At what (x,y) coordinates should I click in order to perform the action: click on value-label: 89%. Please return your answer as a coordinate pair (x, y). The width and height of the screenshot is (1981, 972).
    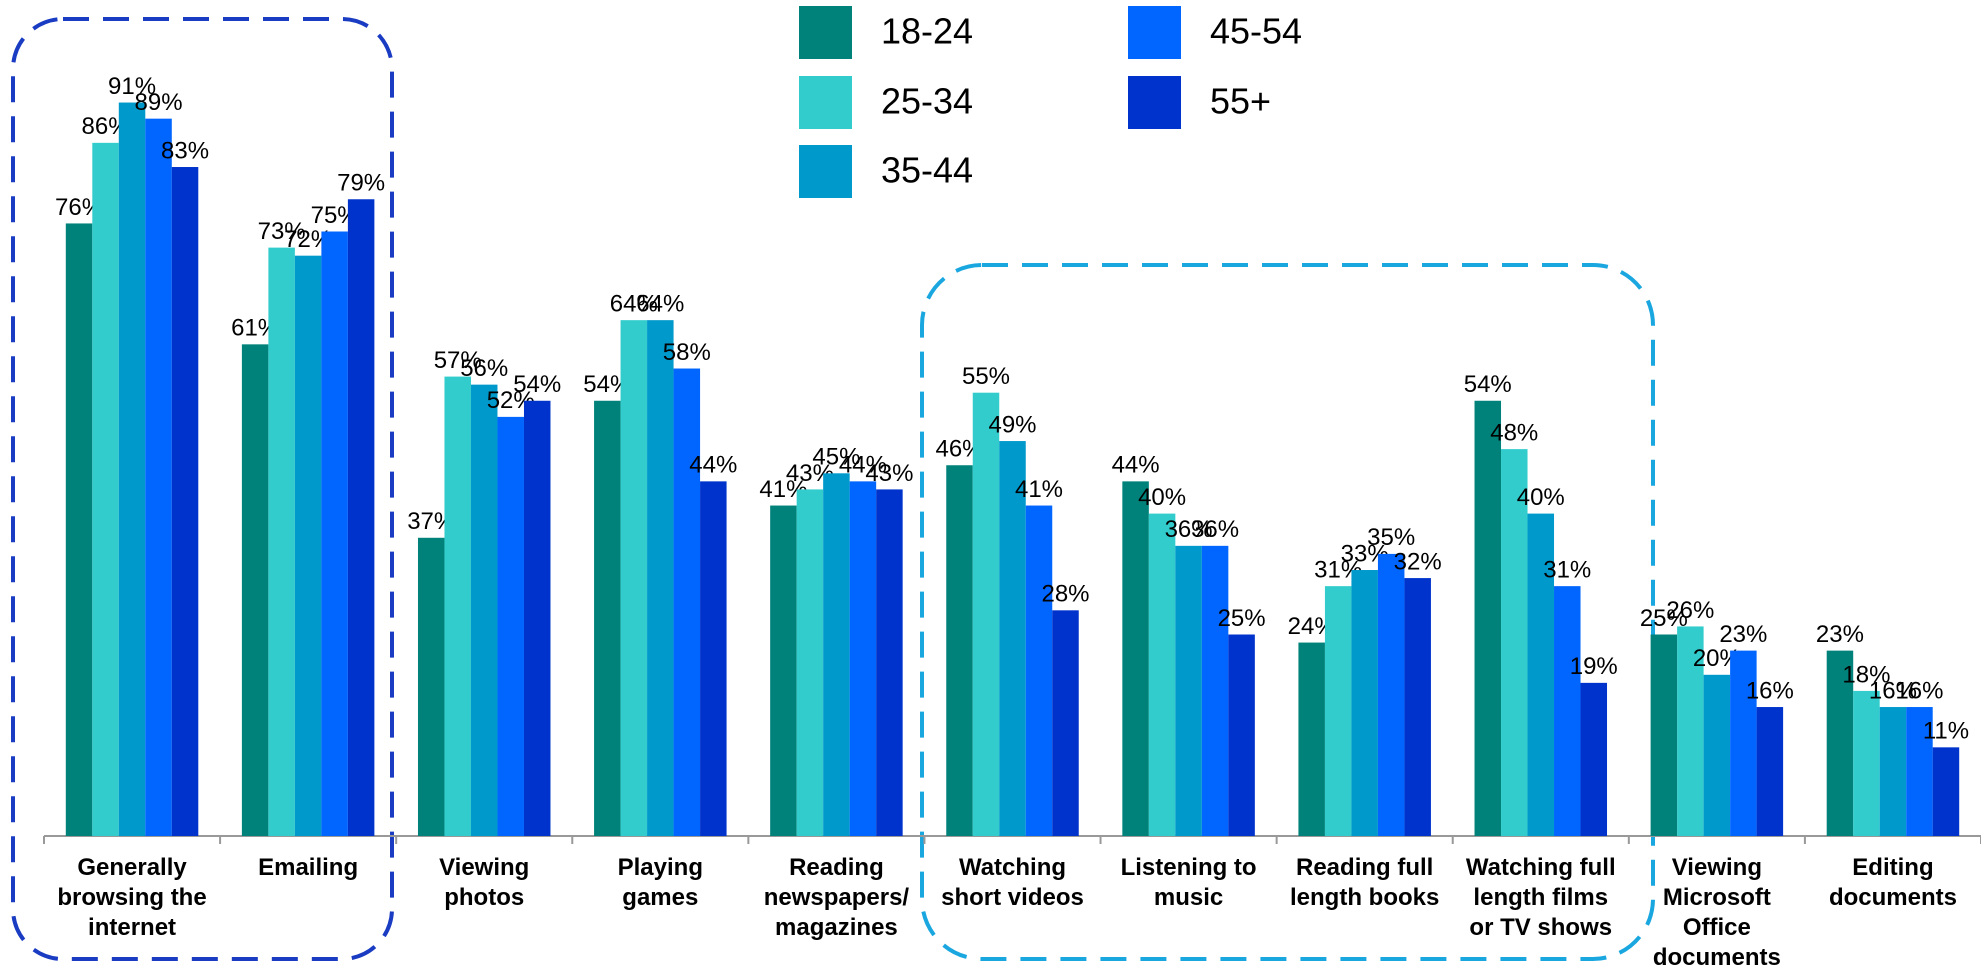
    Looking at the image, I should click on (159, 102).